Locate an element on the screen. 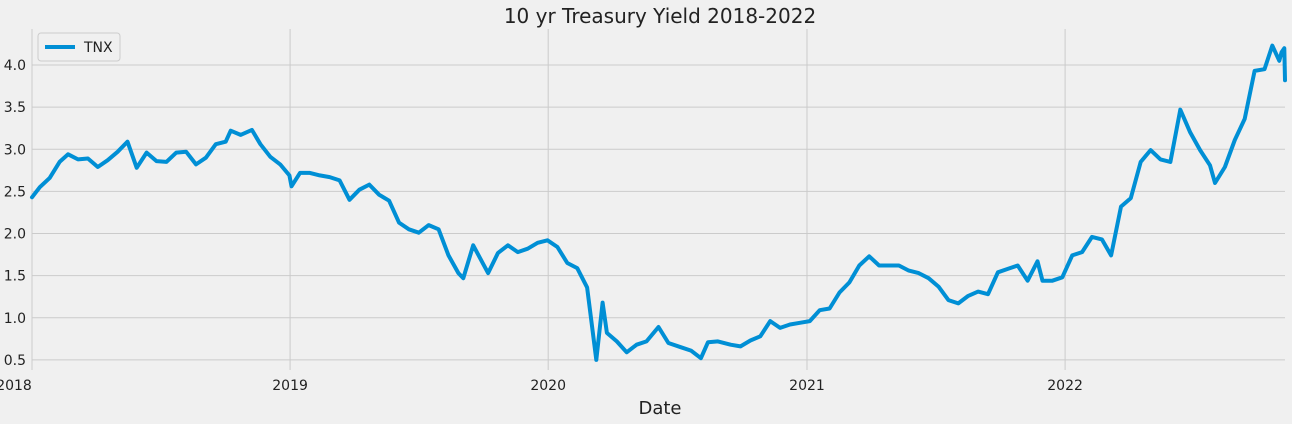 The width and height of the screenshot is (1292, 424). x-tick-label: 2019 is located at coordinates (290, 386).